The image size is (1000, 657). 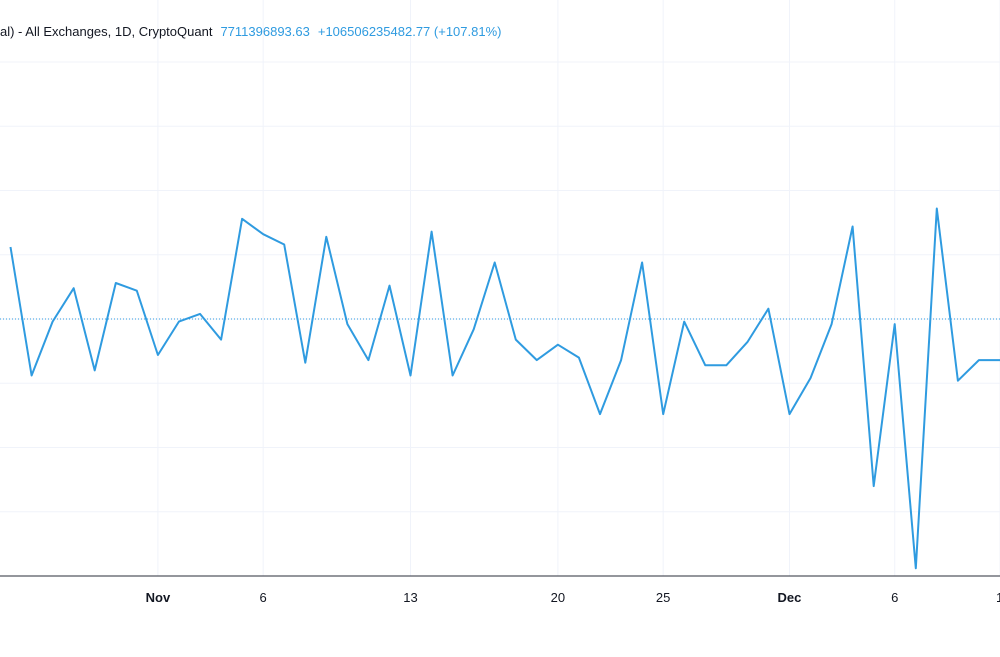 I want to click on x-tick-label: Nov, so click(x=158, y=597).